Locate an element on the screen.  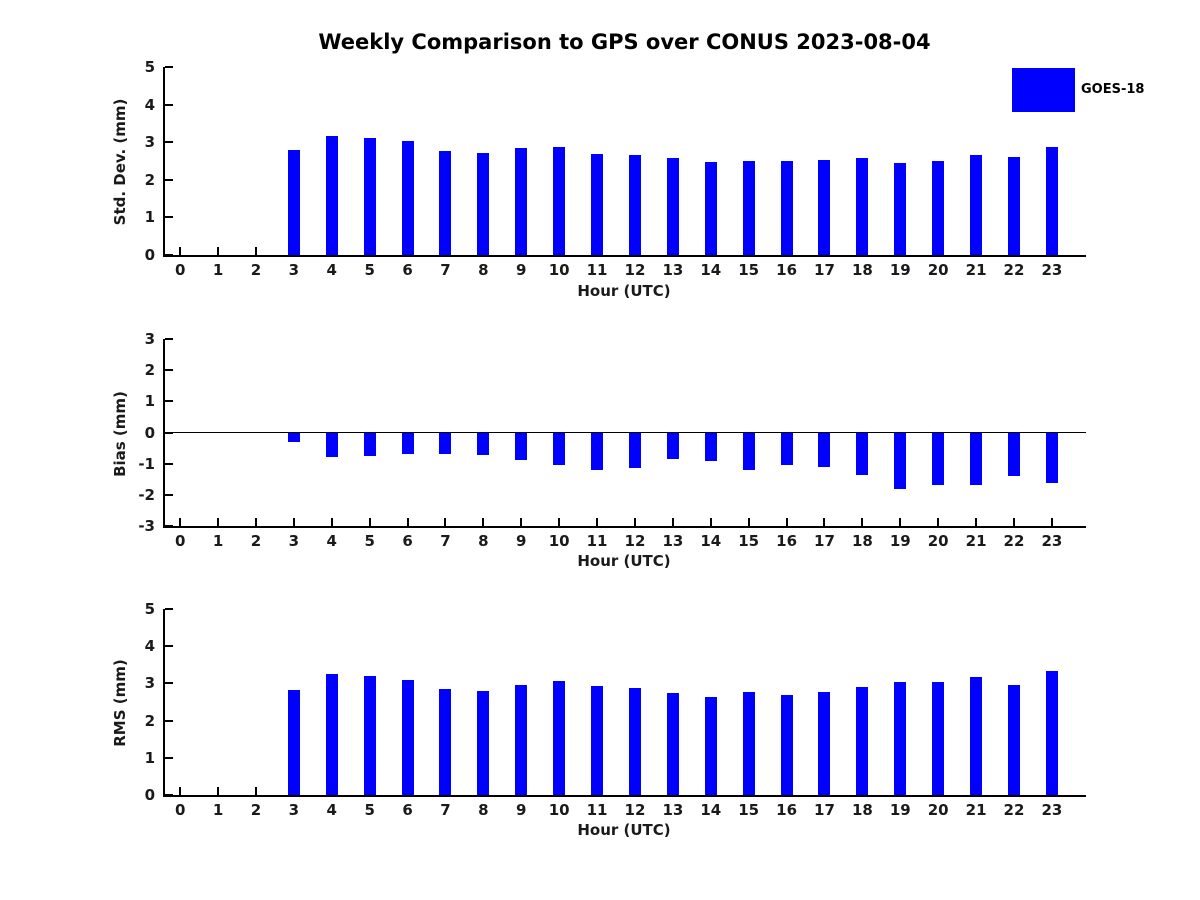
x-tick-label: 7 is located at coordinates (445, 810).